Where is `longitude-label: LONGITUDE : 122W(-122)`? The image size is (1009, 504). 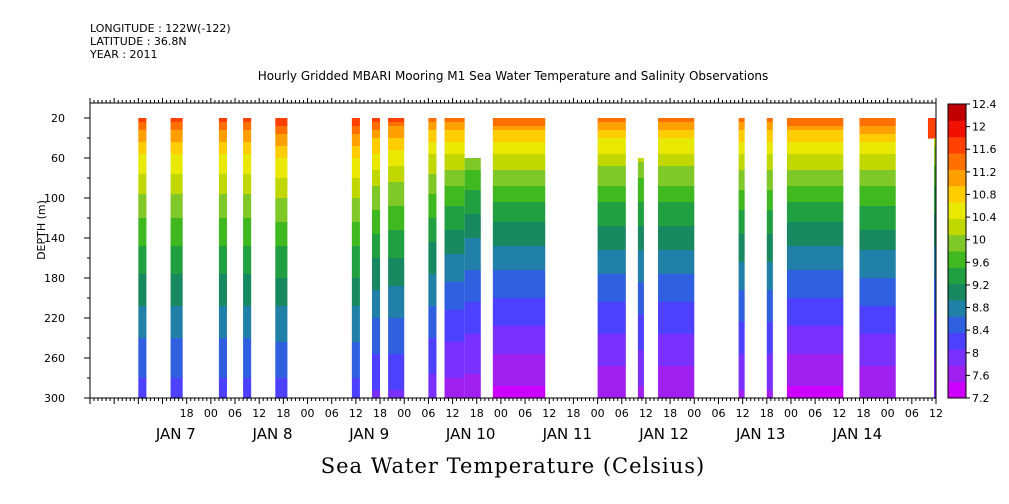 longitude-label: LONGITUDE : 122W(-122) is located at coordinates (160, 28).